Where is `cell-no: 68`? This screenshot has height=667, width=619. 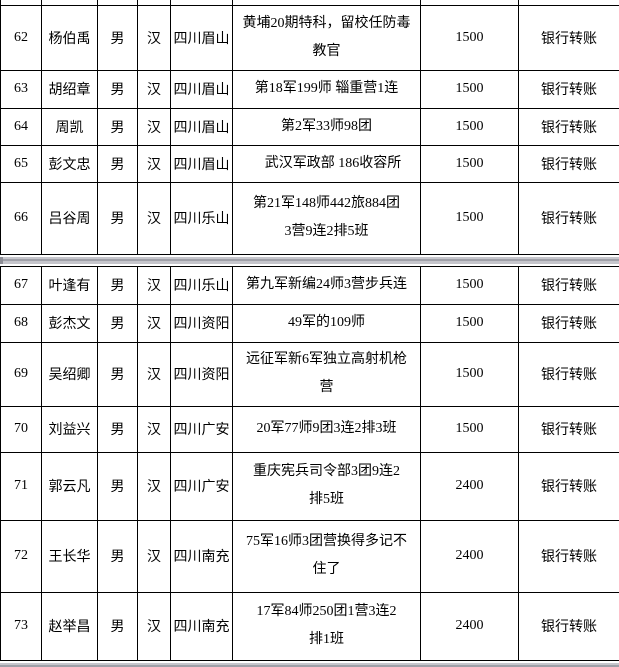 cell-no: 68 is located at coordinates (21, 323).